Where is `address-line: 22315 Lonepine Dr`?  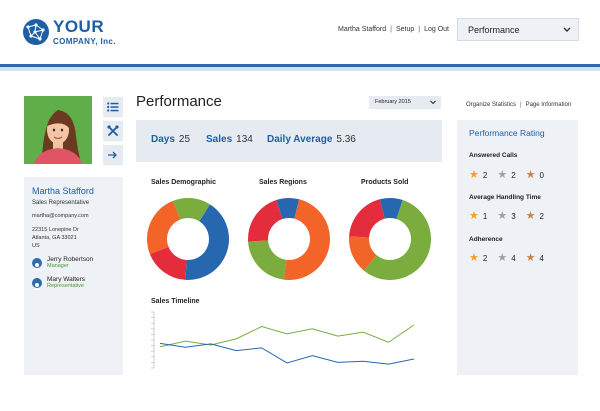 address-line: 22315 Lonepine Dr is located at coordinates (55, 230).